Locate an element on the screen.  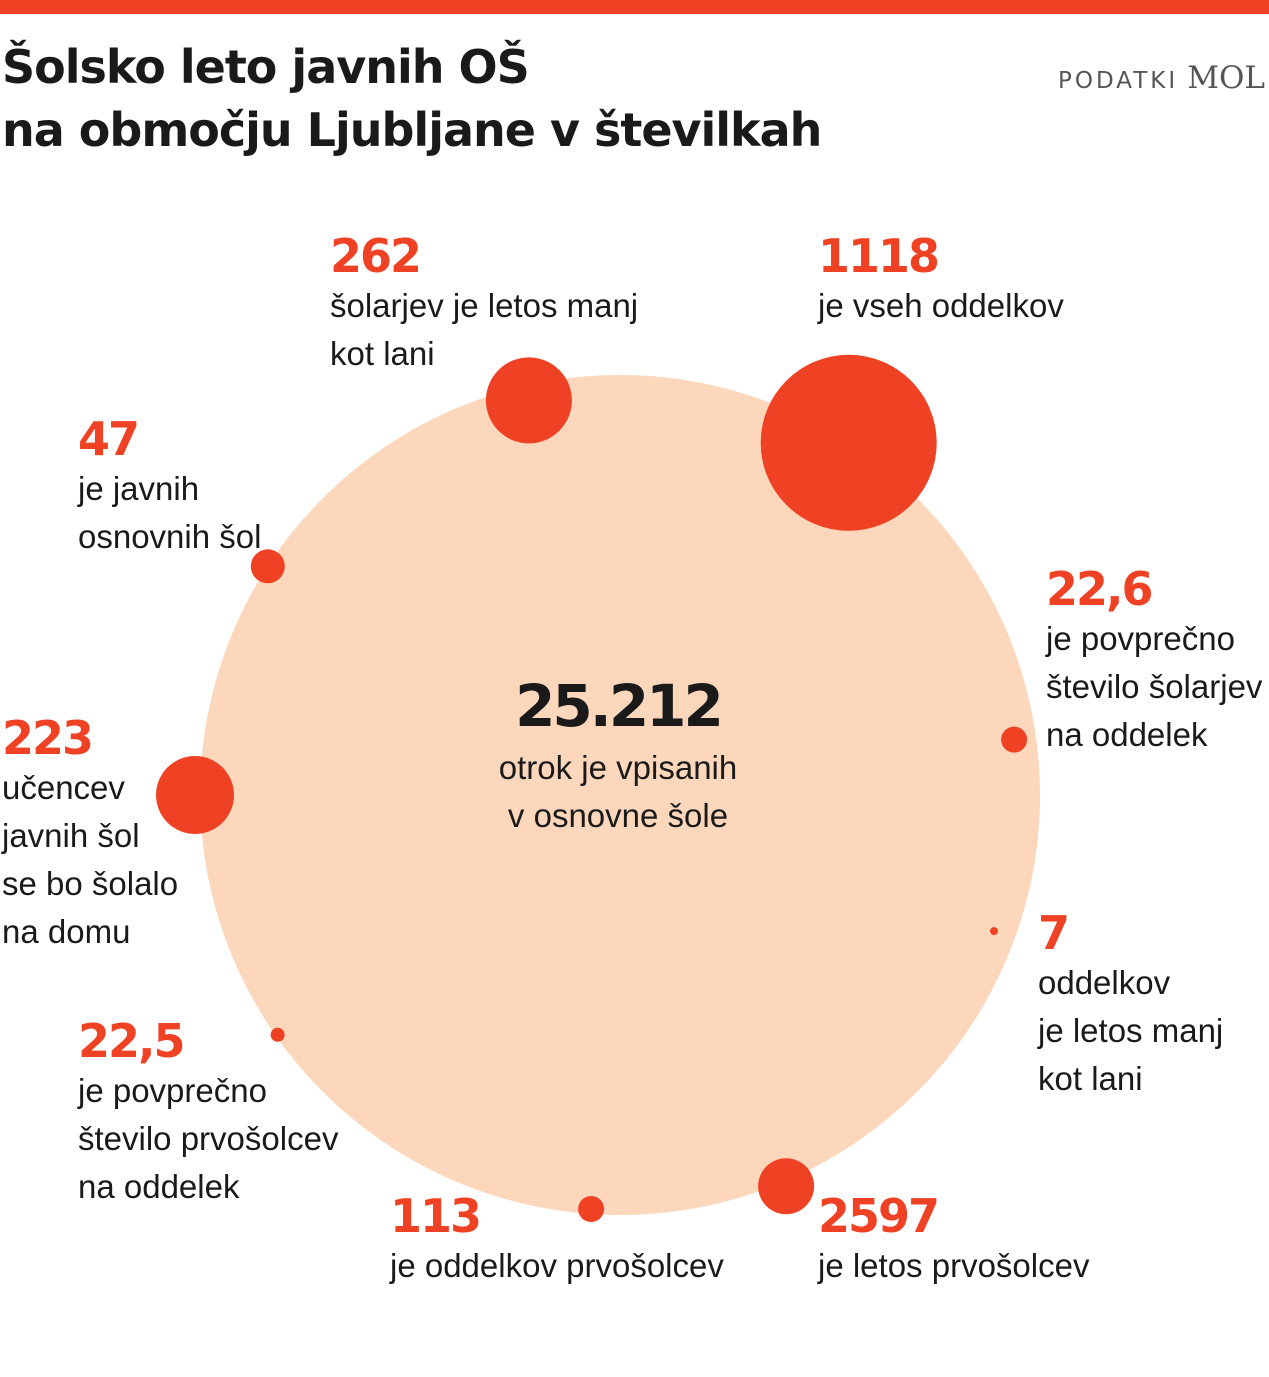
title-line-2: na območju Ljubljane v številkah is located at coordinates (412, 130).